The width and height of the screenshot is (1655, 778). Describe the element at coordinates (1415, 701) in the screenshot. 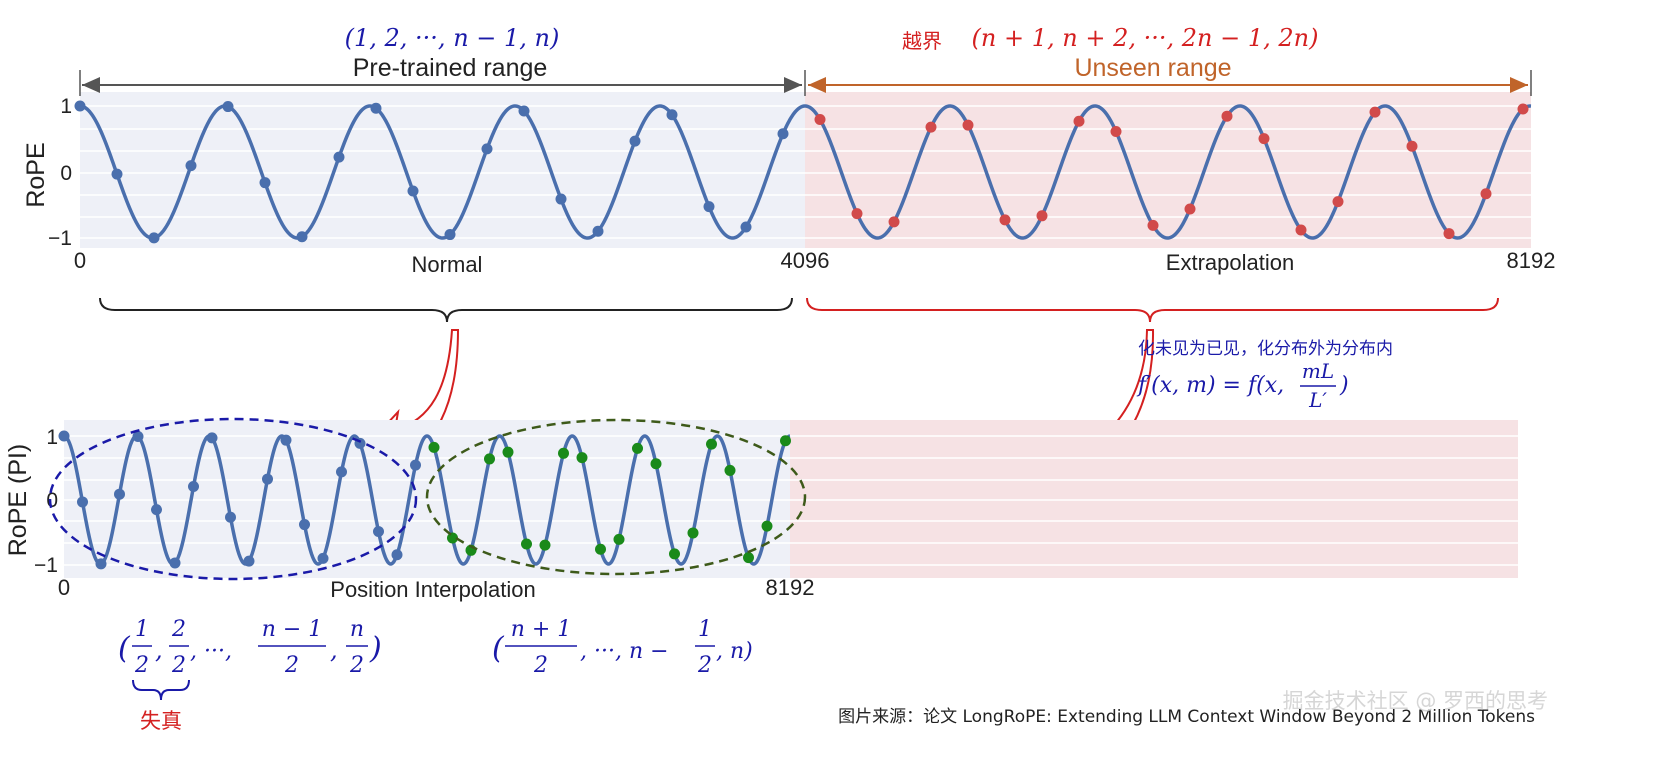

I see `watermark: 掘金技术社区 @ 罗西的思考` at that location.